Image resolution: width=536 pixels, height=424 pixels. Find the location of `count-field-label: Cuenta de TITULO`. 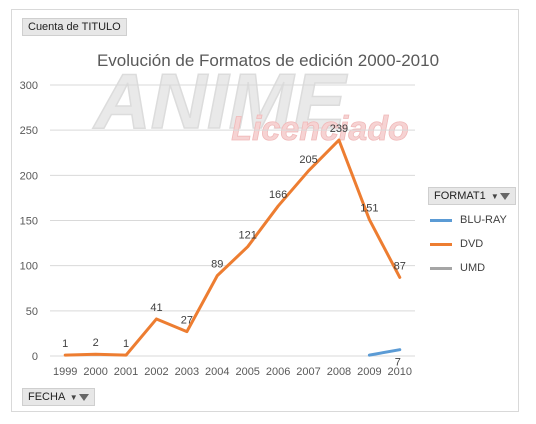

count-field-label: Cuenta de TITULO is located at coordinates (74, 27).